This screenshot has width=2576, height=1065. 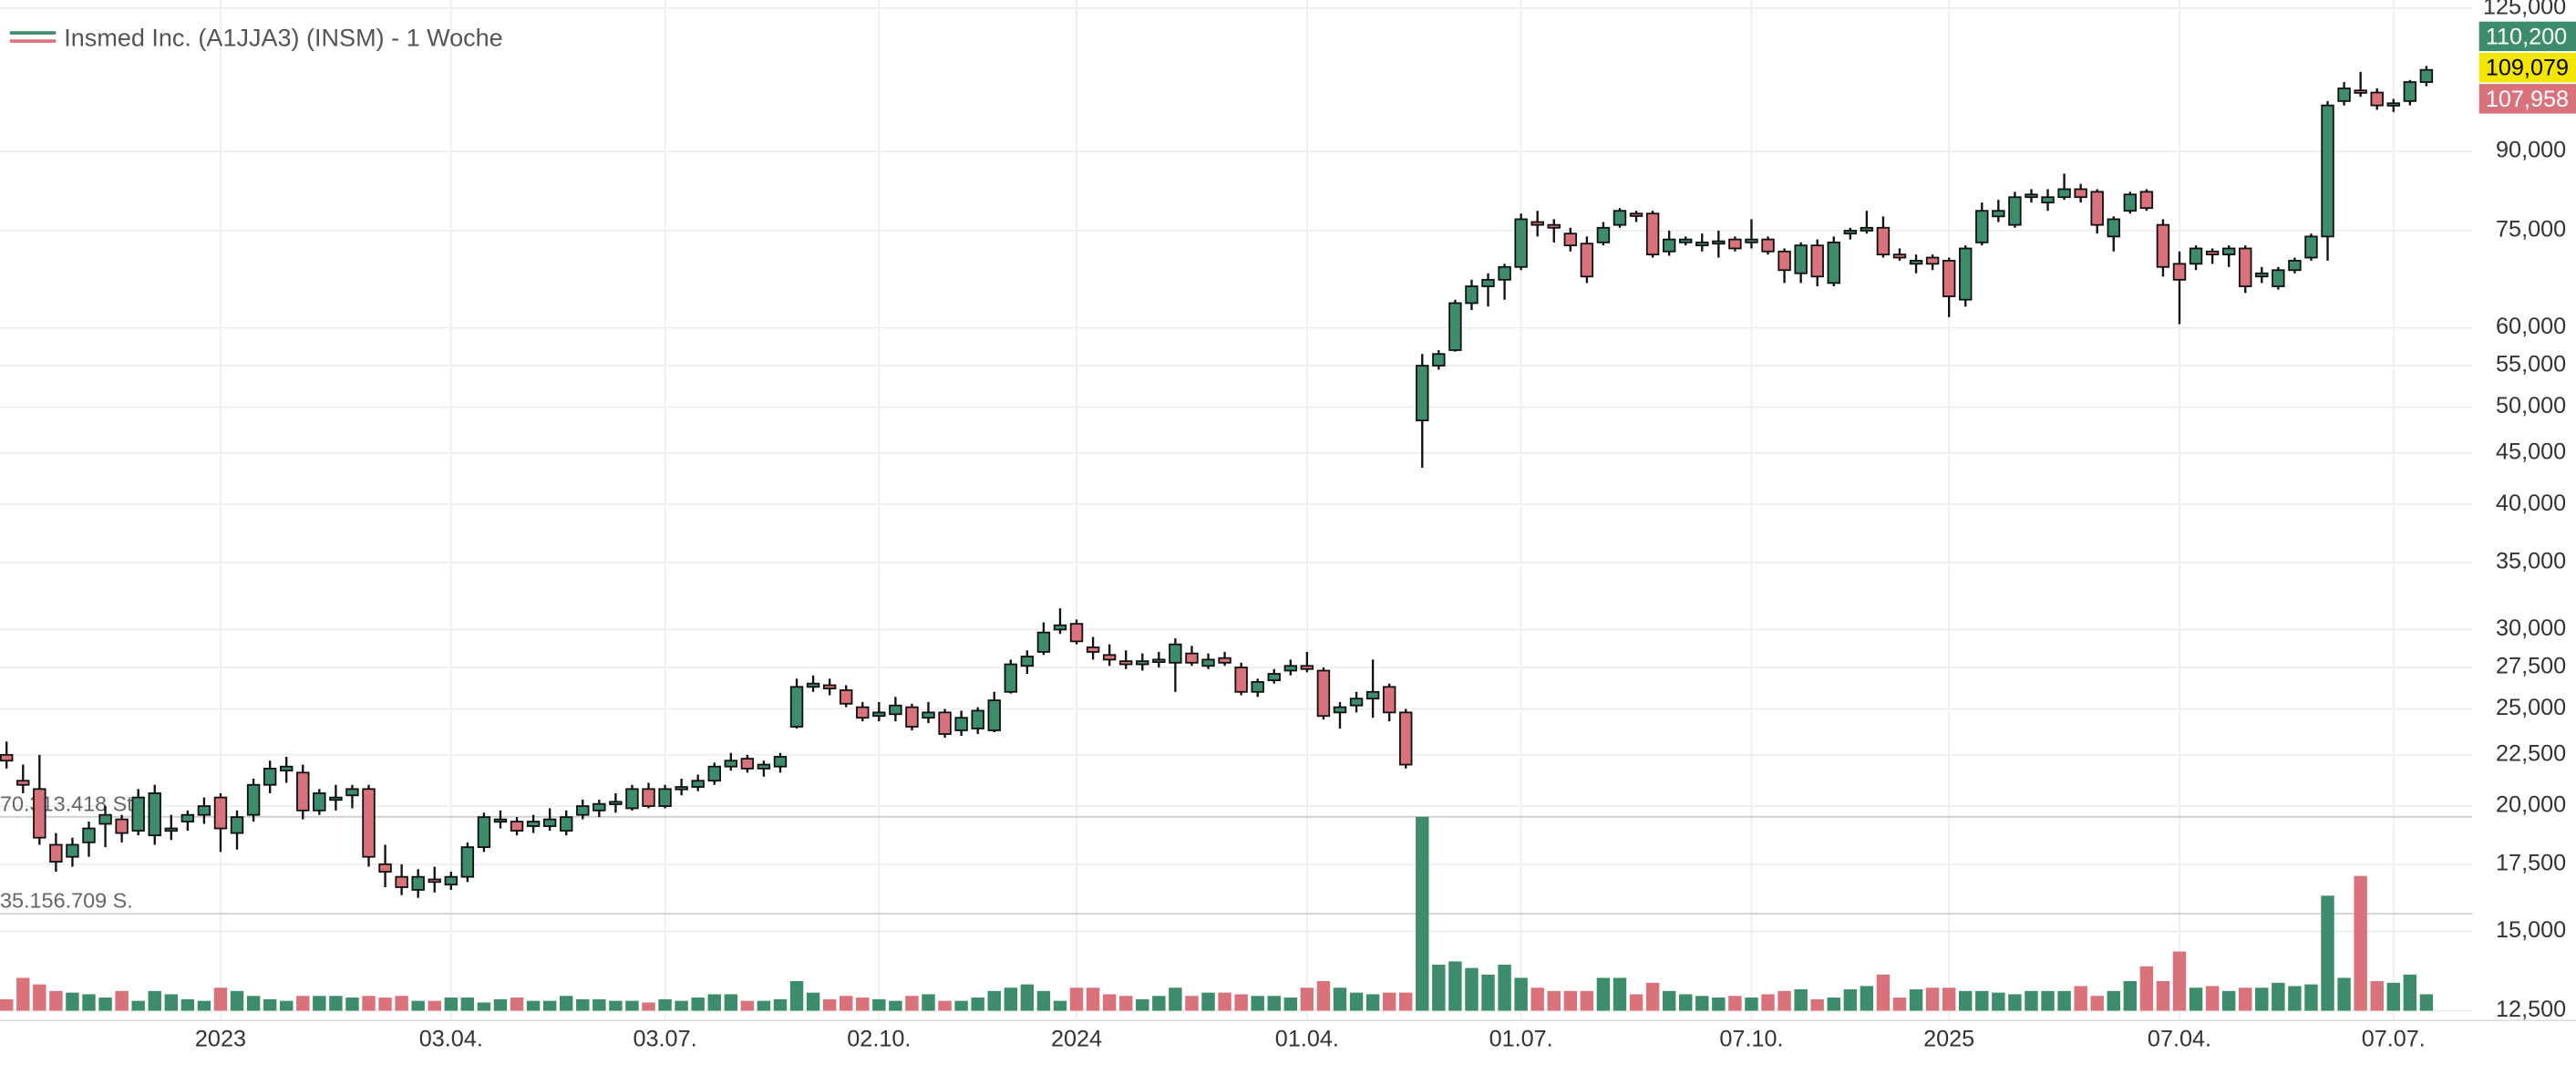 What do you see at coordinates (2531, 707) in the screenshot?
I see `y-tick-label: 25,000` at bounding box center [2531, 707].